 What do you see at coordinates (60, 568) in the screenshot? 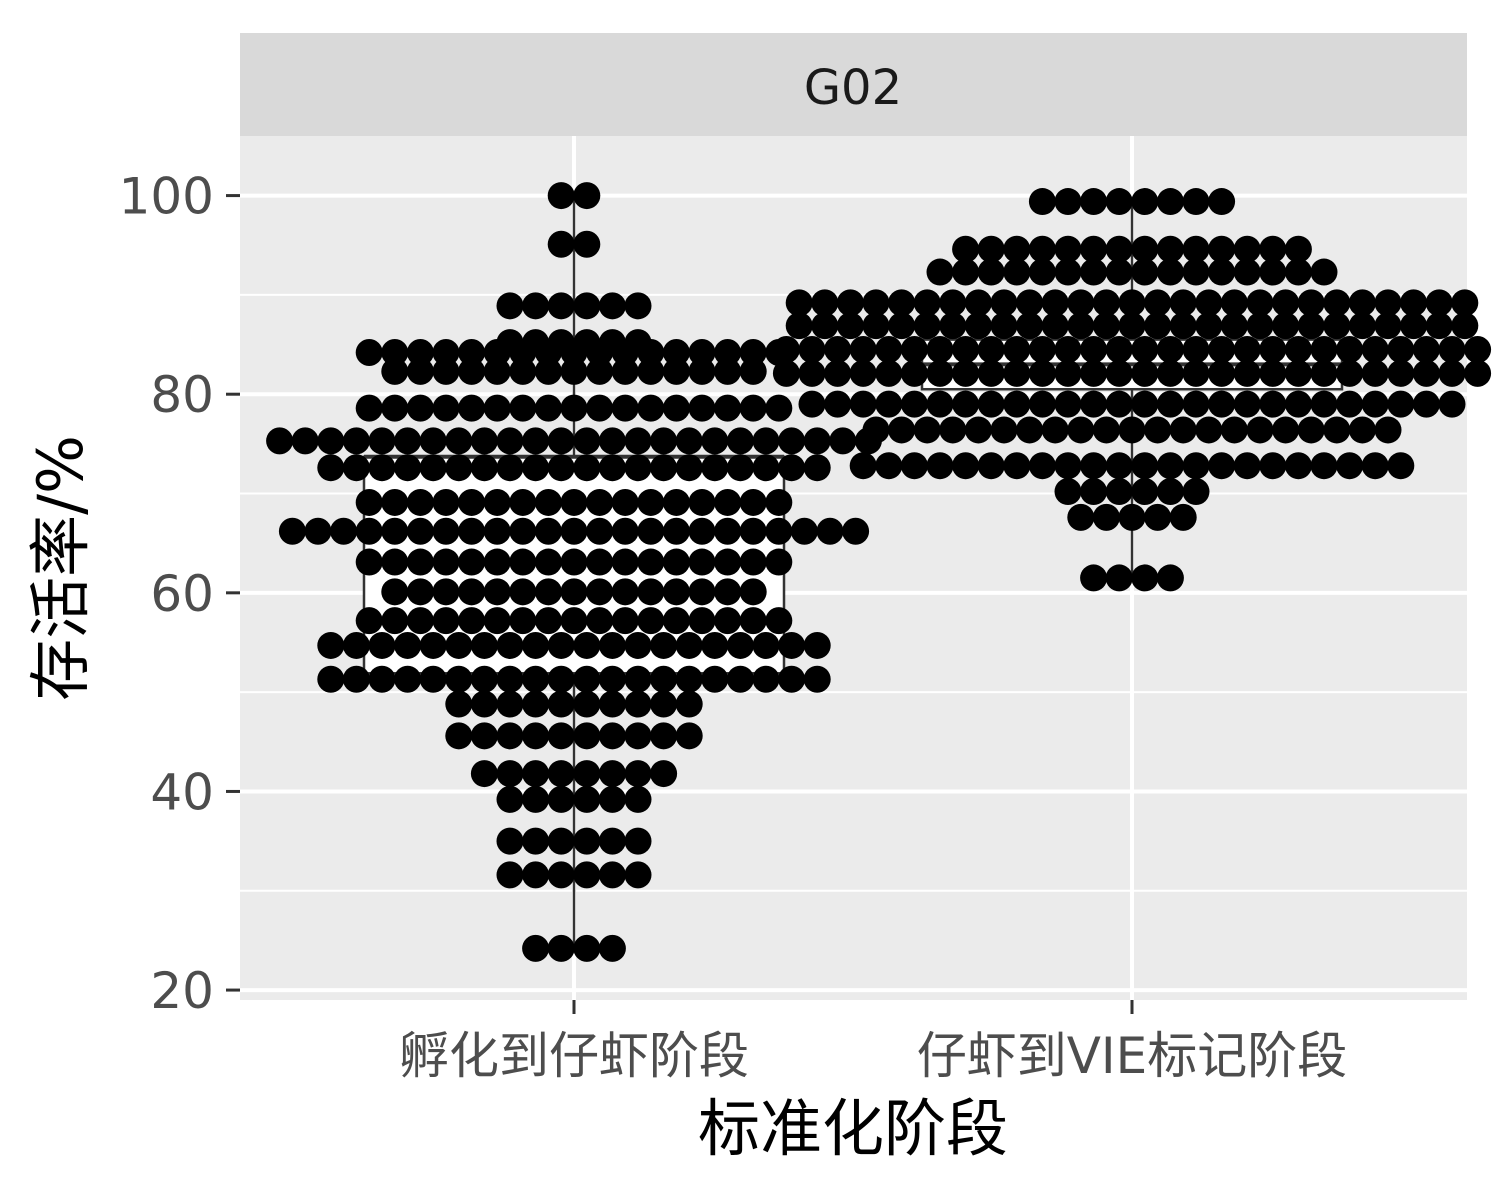
I see `y-axis-title: 存活率/%` at bounding box center [60, 568].